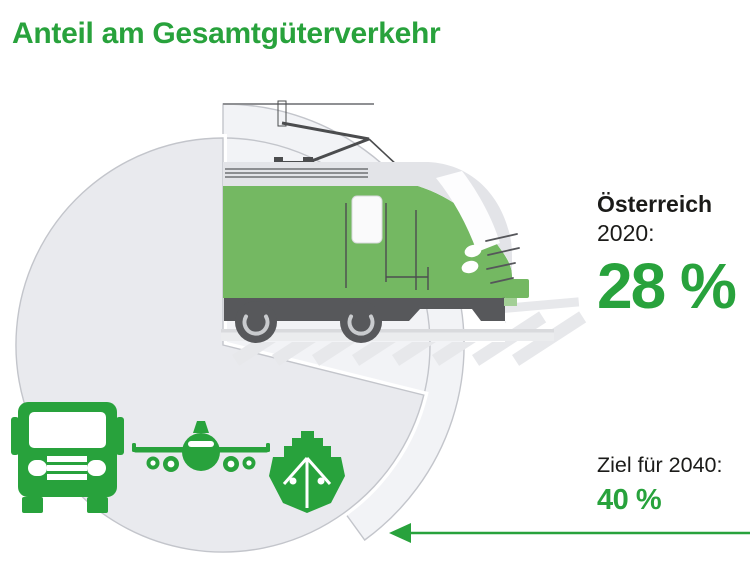 This screenshot has height=571, width=750. Describe the element at coordinates (387, 331) in the screenshot. I see `near-rail-edge` at that location.